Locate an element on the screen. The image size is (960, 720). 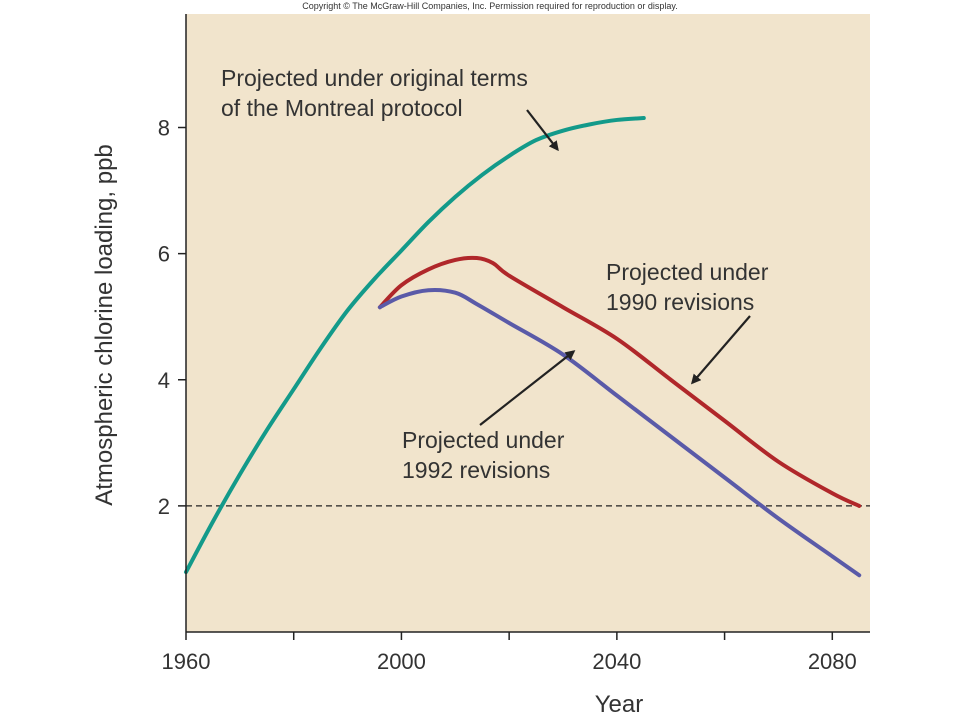
x-tick-label: 1960 is located at coordinates (186, 661).